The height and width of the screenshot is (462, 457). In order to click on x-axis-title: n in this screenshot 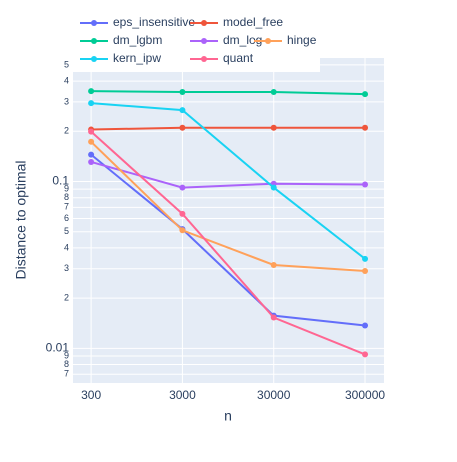, I will do `click(228, 416)`.